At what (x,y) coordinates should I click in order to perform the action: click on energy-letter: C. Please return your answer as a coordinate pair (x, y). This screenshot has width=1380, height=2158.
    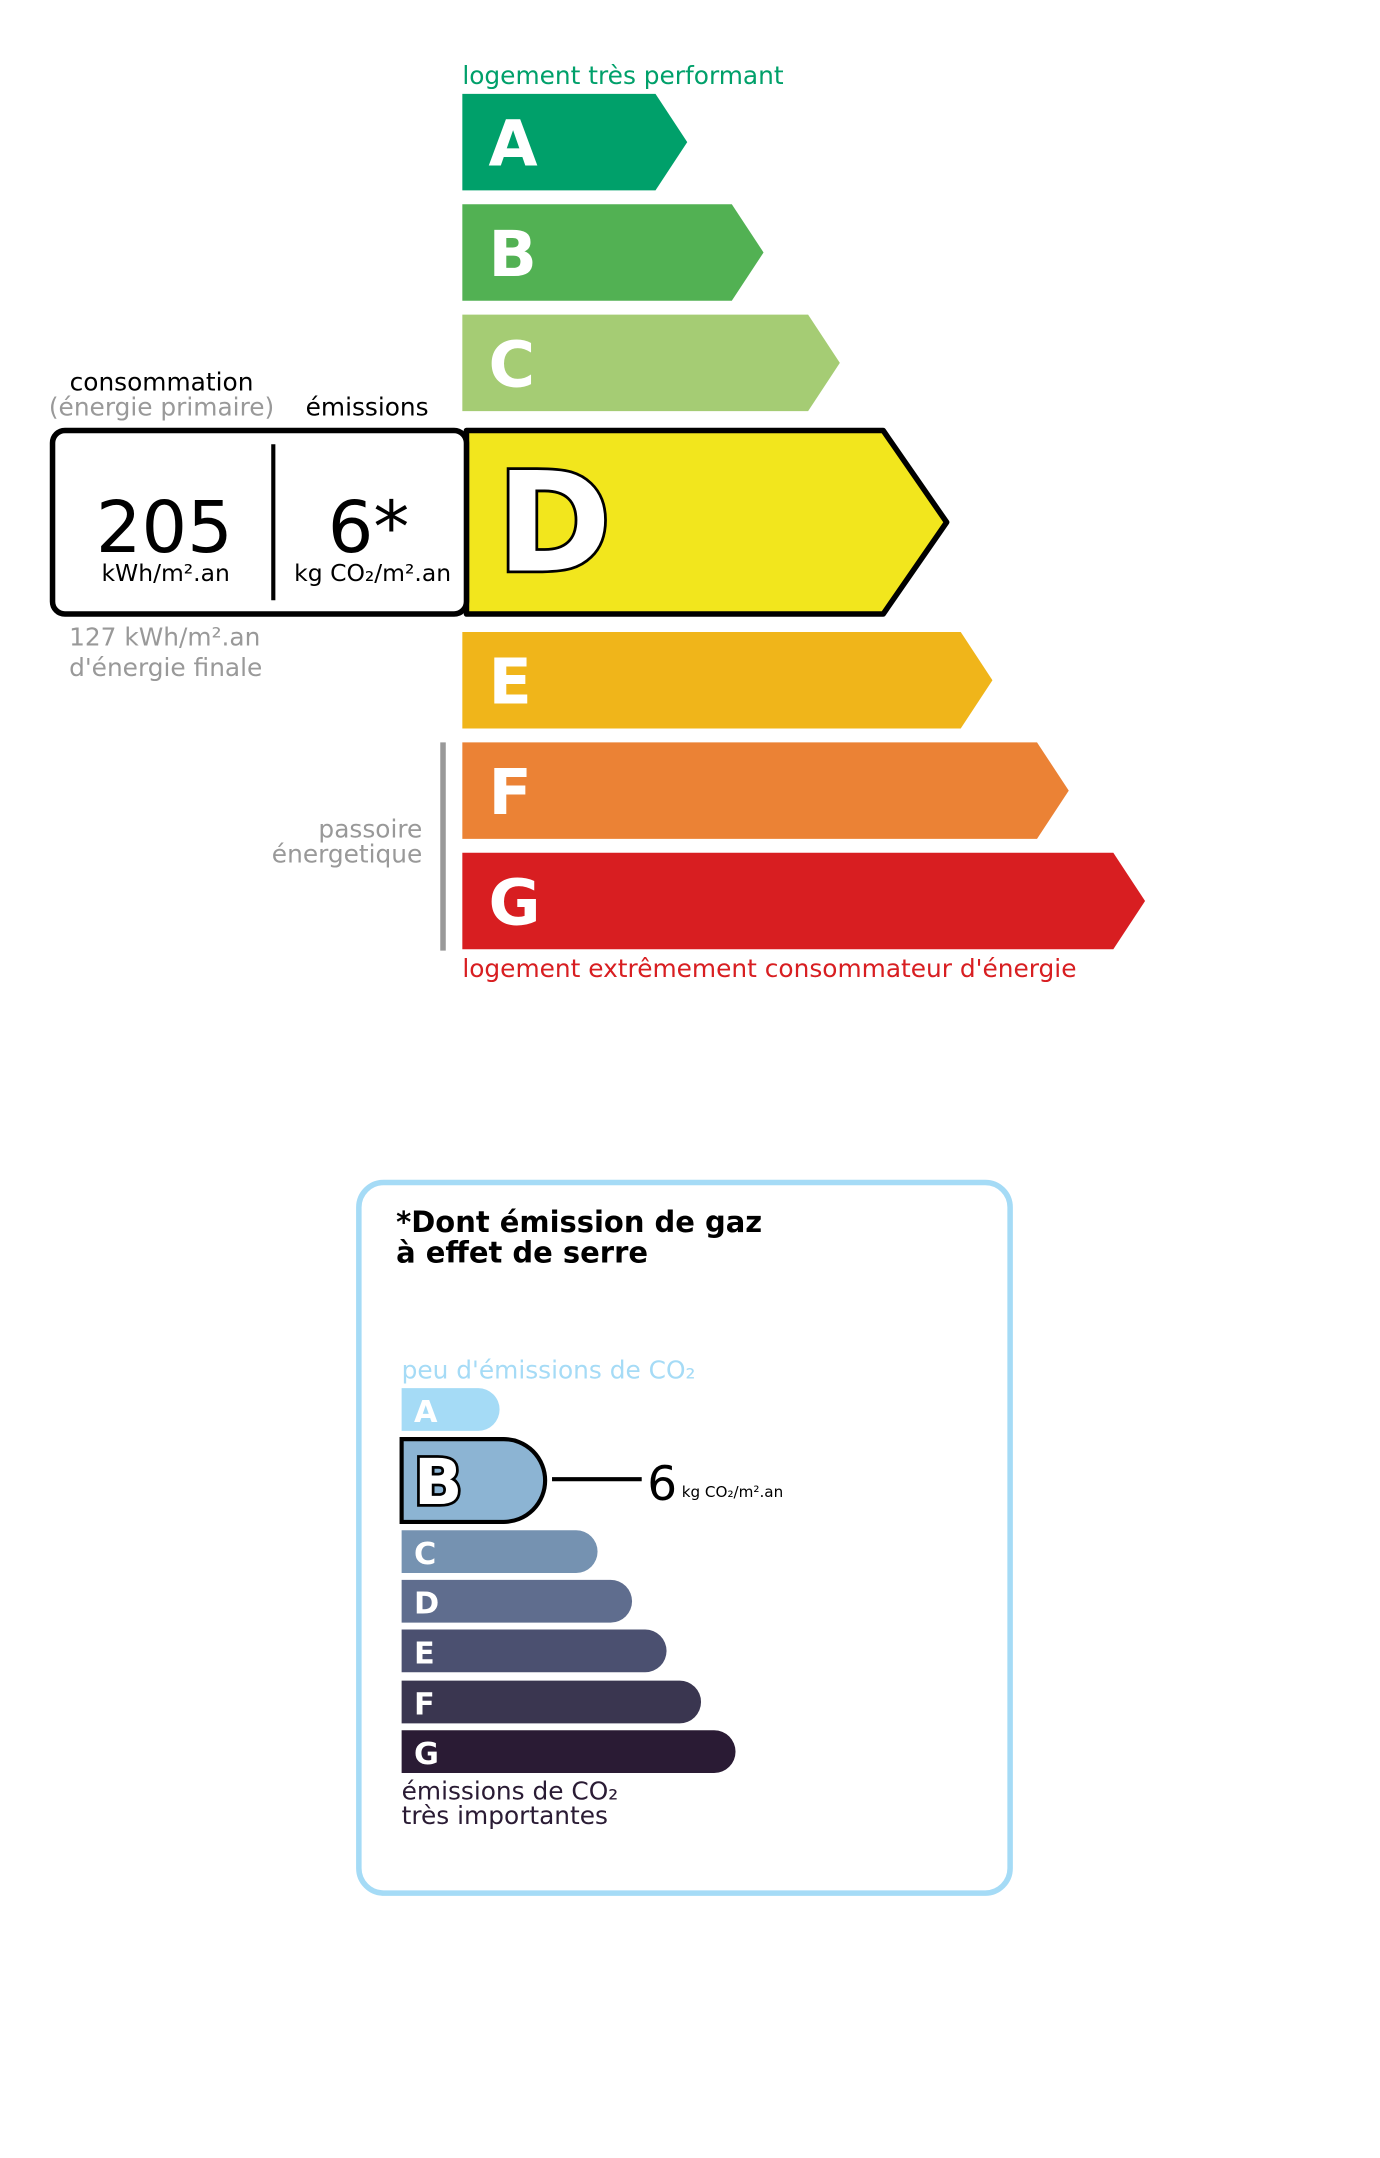
    Looking at the image, I should click on (512, 364).